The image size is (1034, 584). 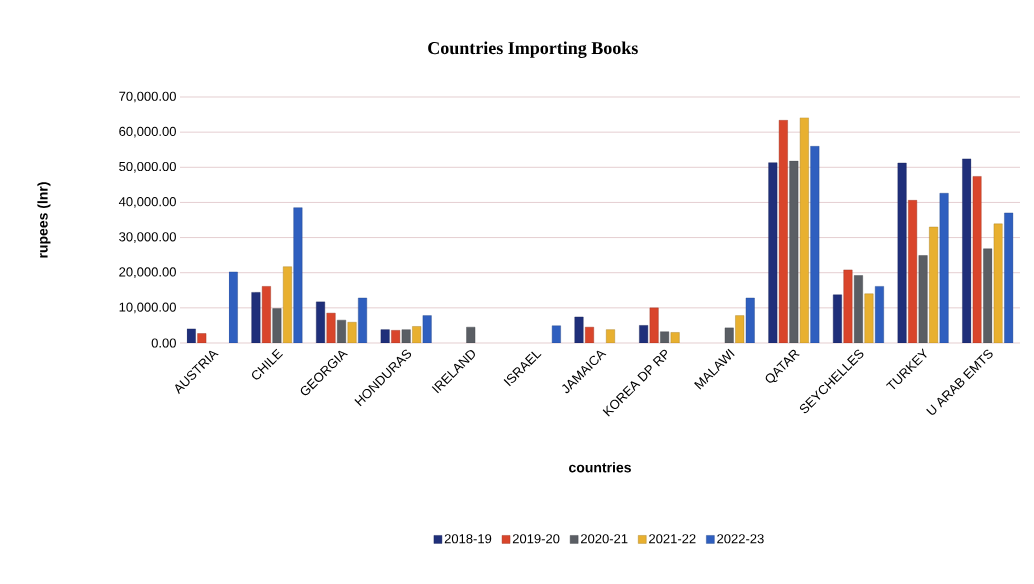 What do you see at coordinates (147, 97) in the screenshot?
I see `y-tick-label: 70,000.00` at bounding box center [147, 97].